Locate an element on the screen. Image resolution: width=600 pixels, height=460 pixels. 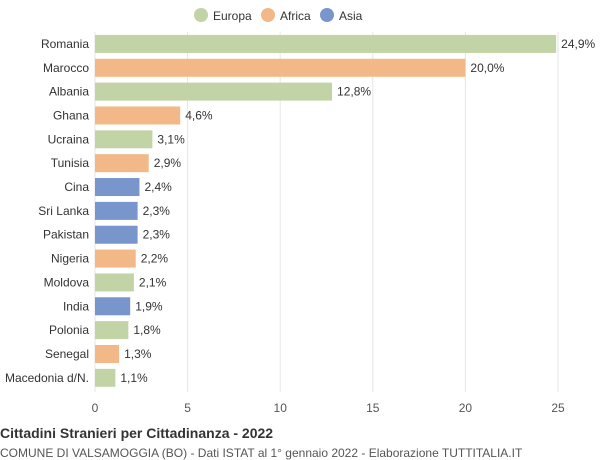
value-label: 1,9% is located at coordinates (149, 306).